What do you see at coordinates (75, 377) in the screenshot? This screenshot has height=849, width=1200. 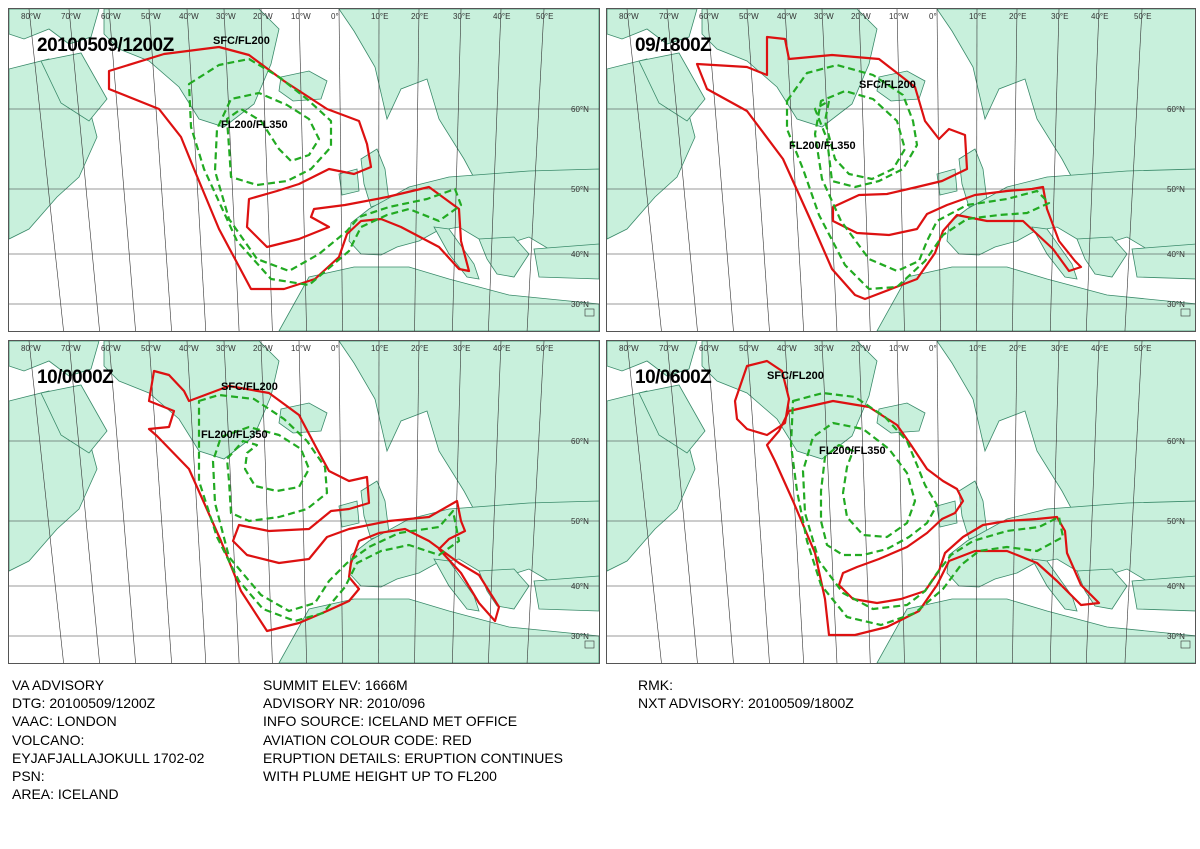 I see `panel-time-label: 10/0000Z` at bounding box center [75, 377].